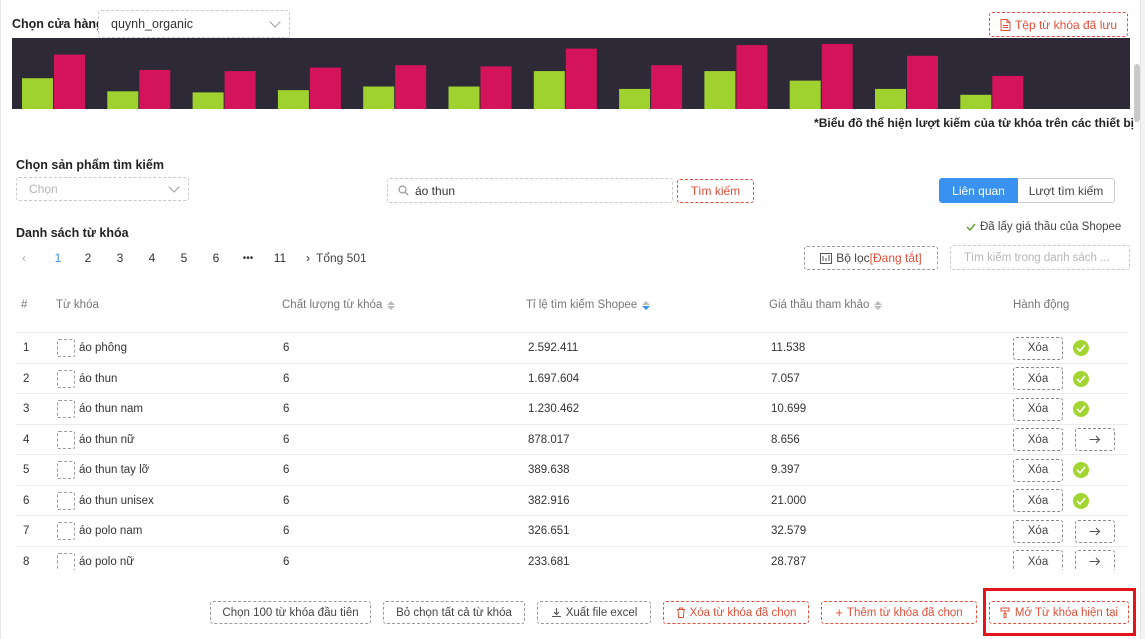 The height and width of the screenshot is (639, 1145). I want to click on delete-selected-button: Xóa từ khóa đã chọn, so click(736, 612).